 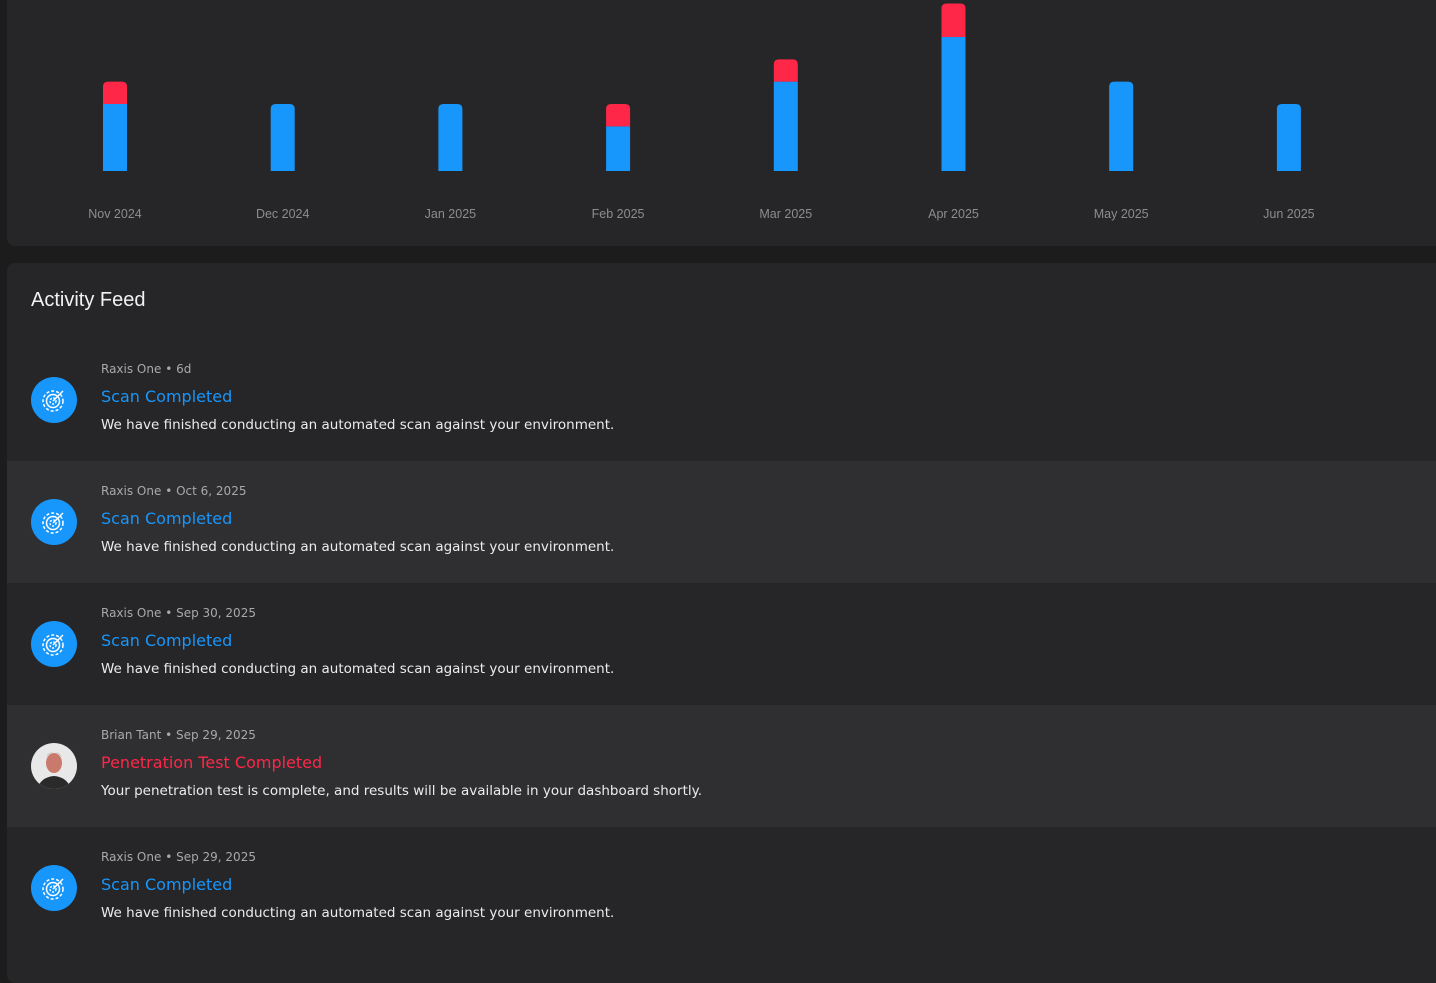 I want to click on x-tick-label: Mar 2025, so click(x=785, y=214).